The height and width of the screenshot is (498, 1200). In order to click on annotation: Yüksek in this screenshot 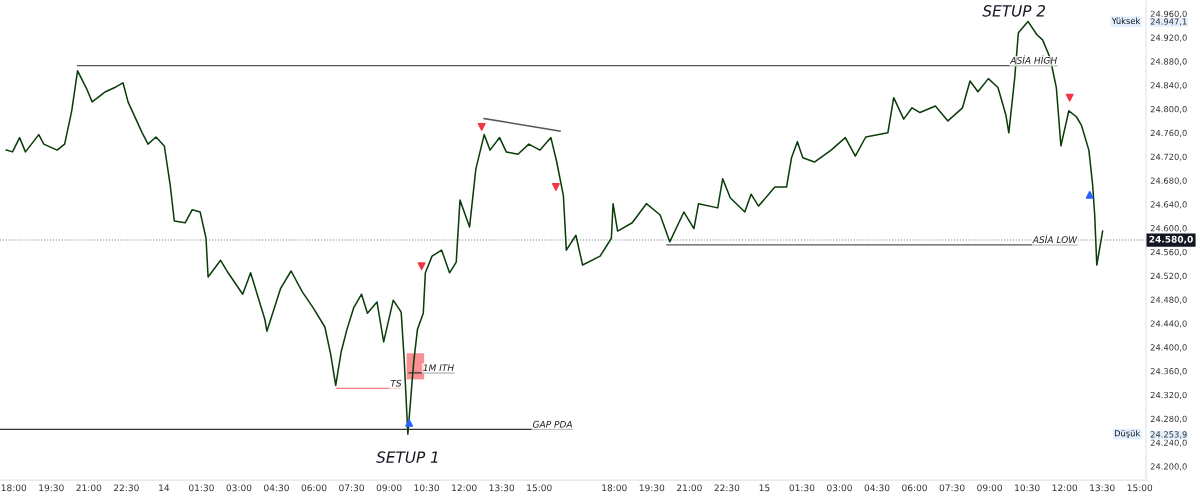, I will do `click(1126, 21)`.